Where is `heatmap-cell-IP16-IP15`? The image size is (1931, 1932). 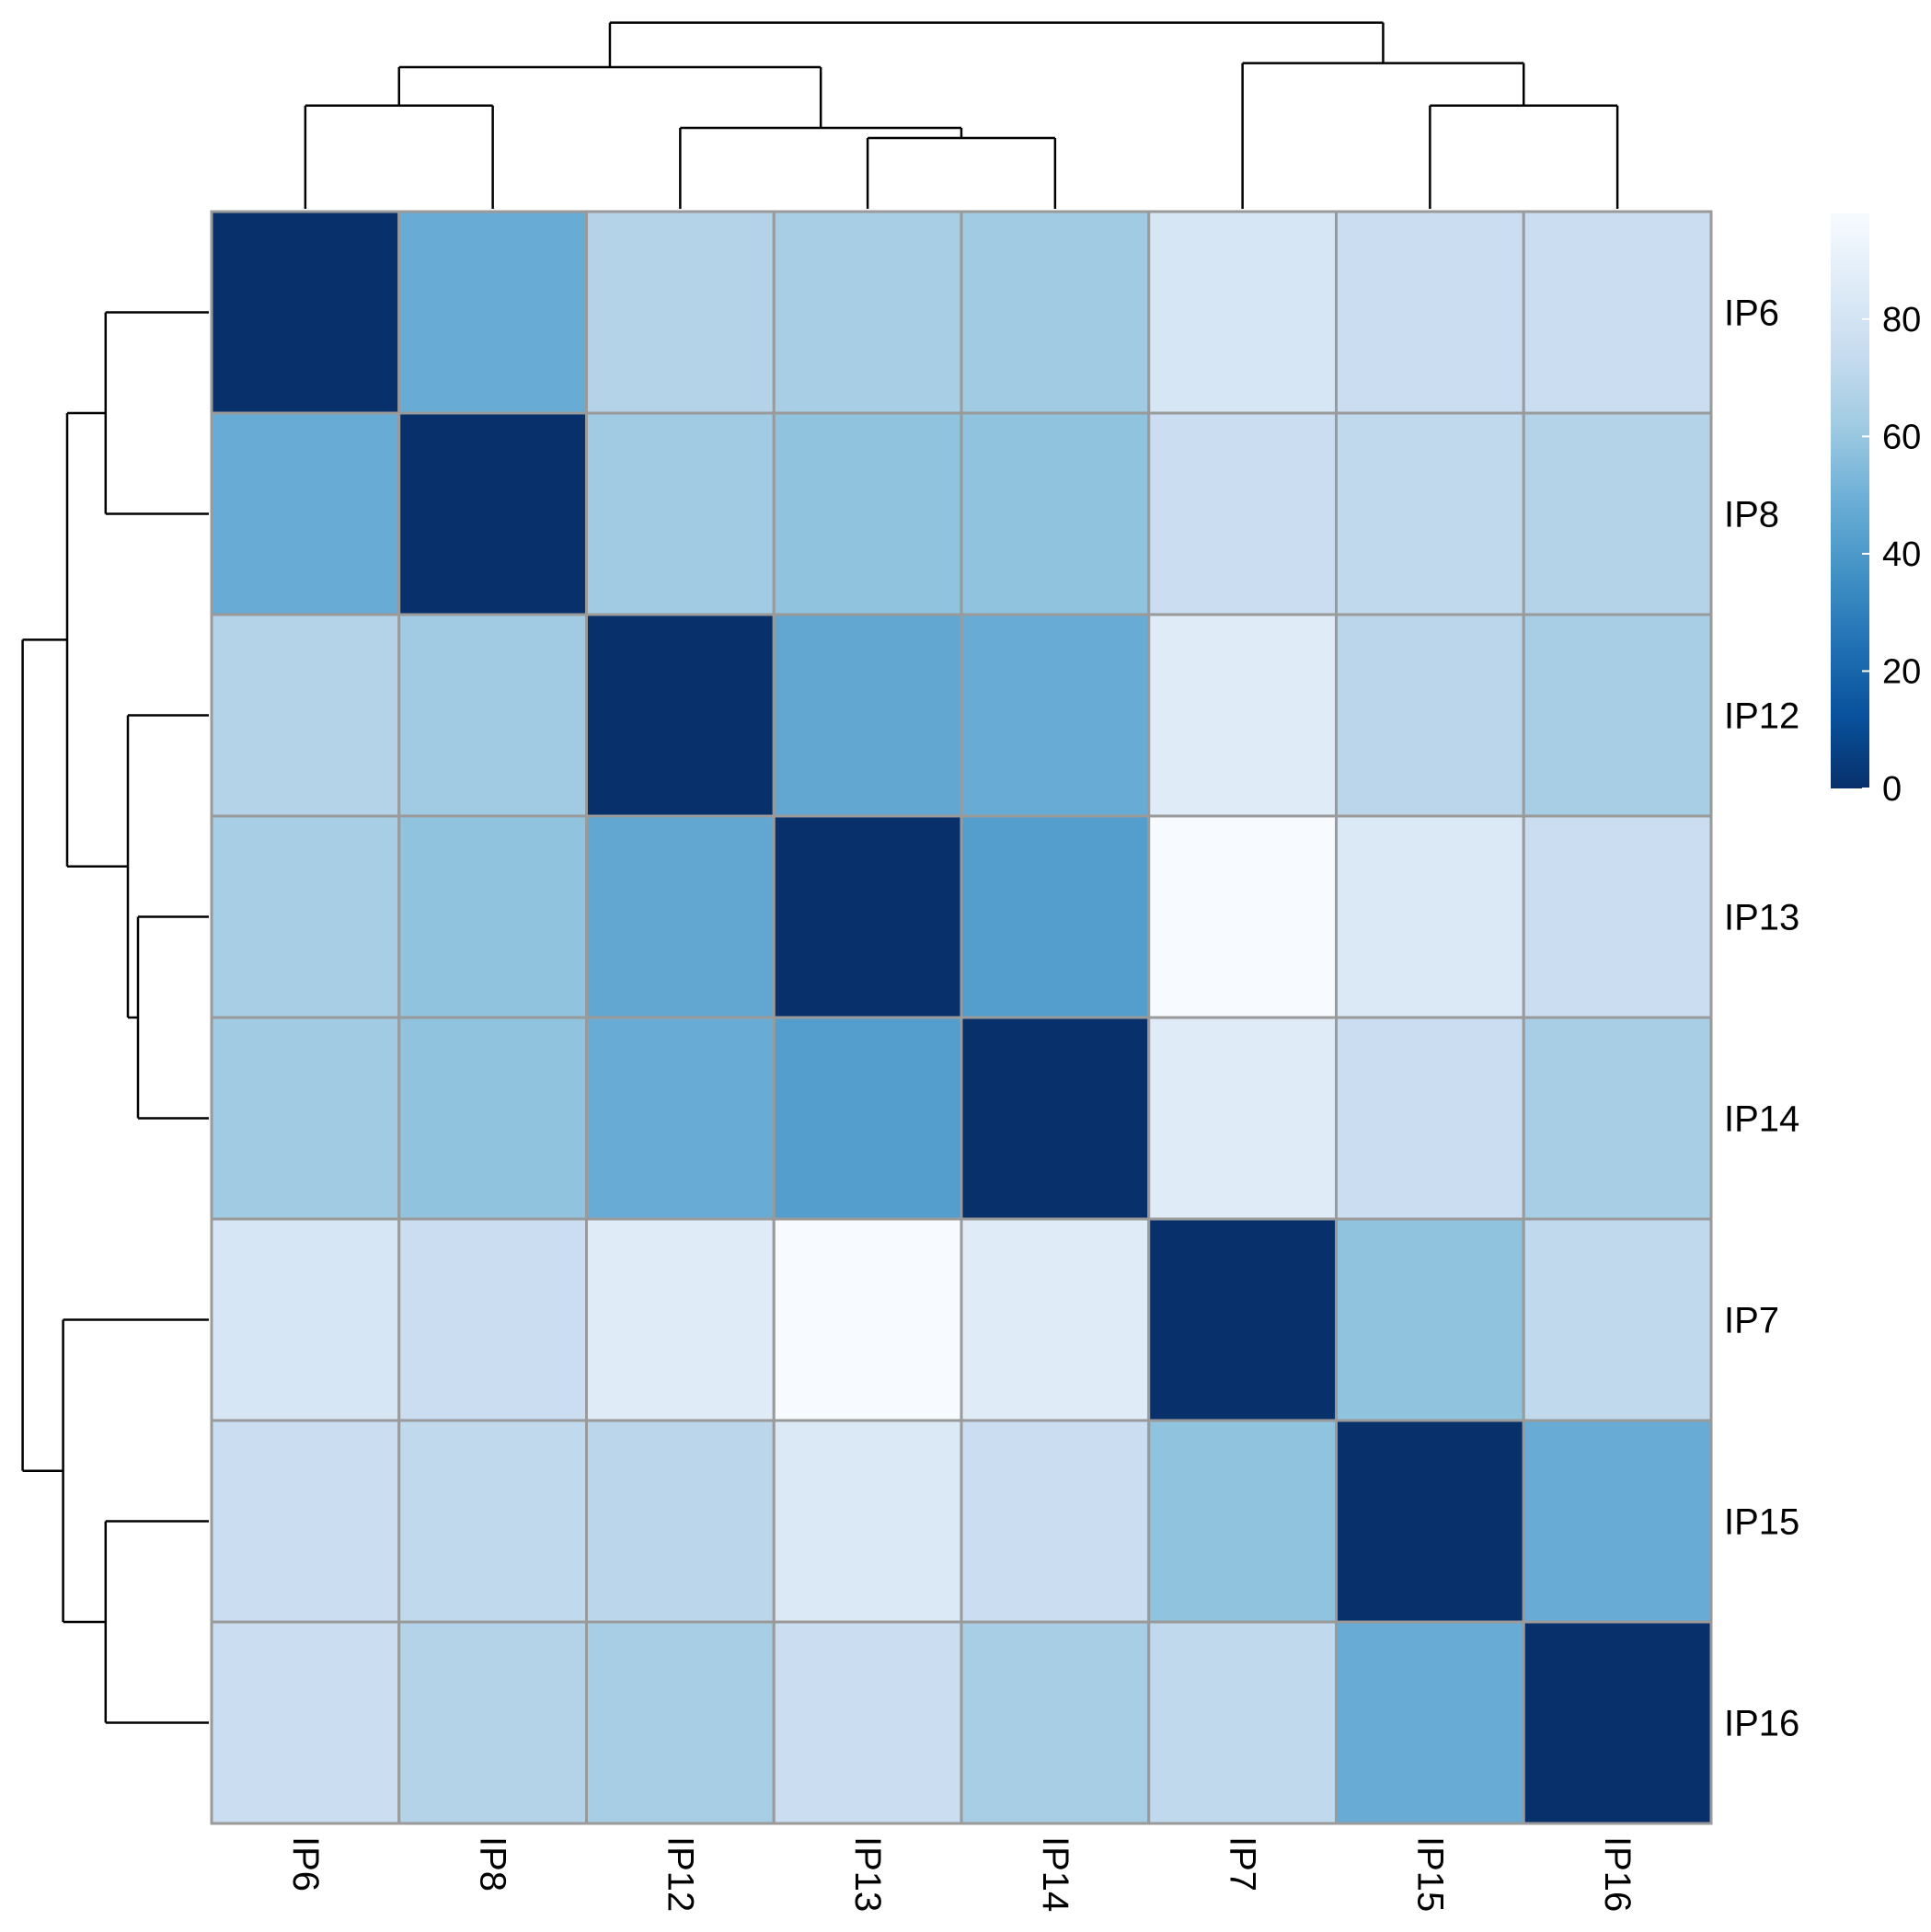
heatmap-cell-IP16-IP15 is located at coordinates (1430, 1722).